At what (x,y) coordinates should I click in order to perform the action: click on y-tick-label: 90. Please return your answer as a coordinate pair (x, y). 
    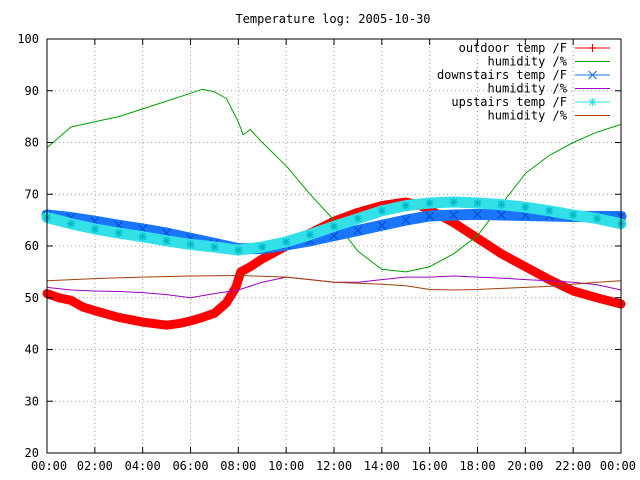
    Looking at the image, I should click on (32, 91).